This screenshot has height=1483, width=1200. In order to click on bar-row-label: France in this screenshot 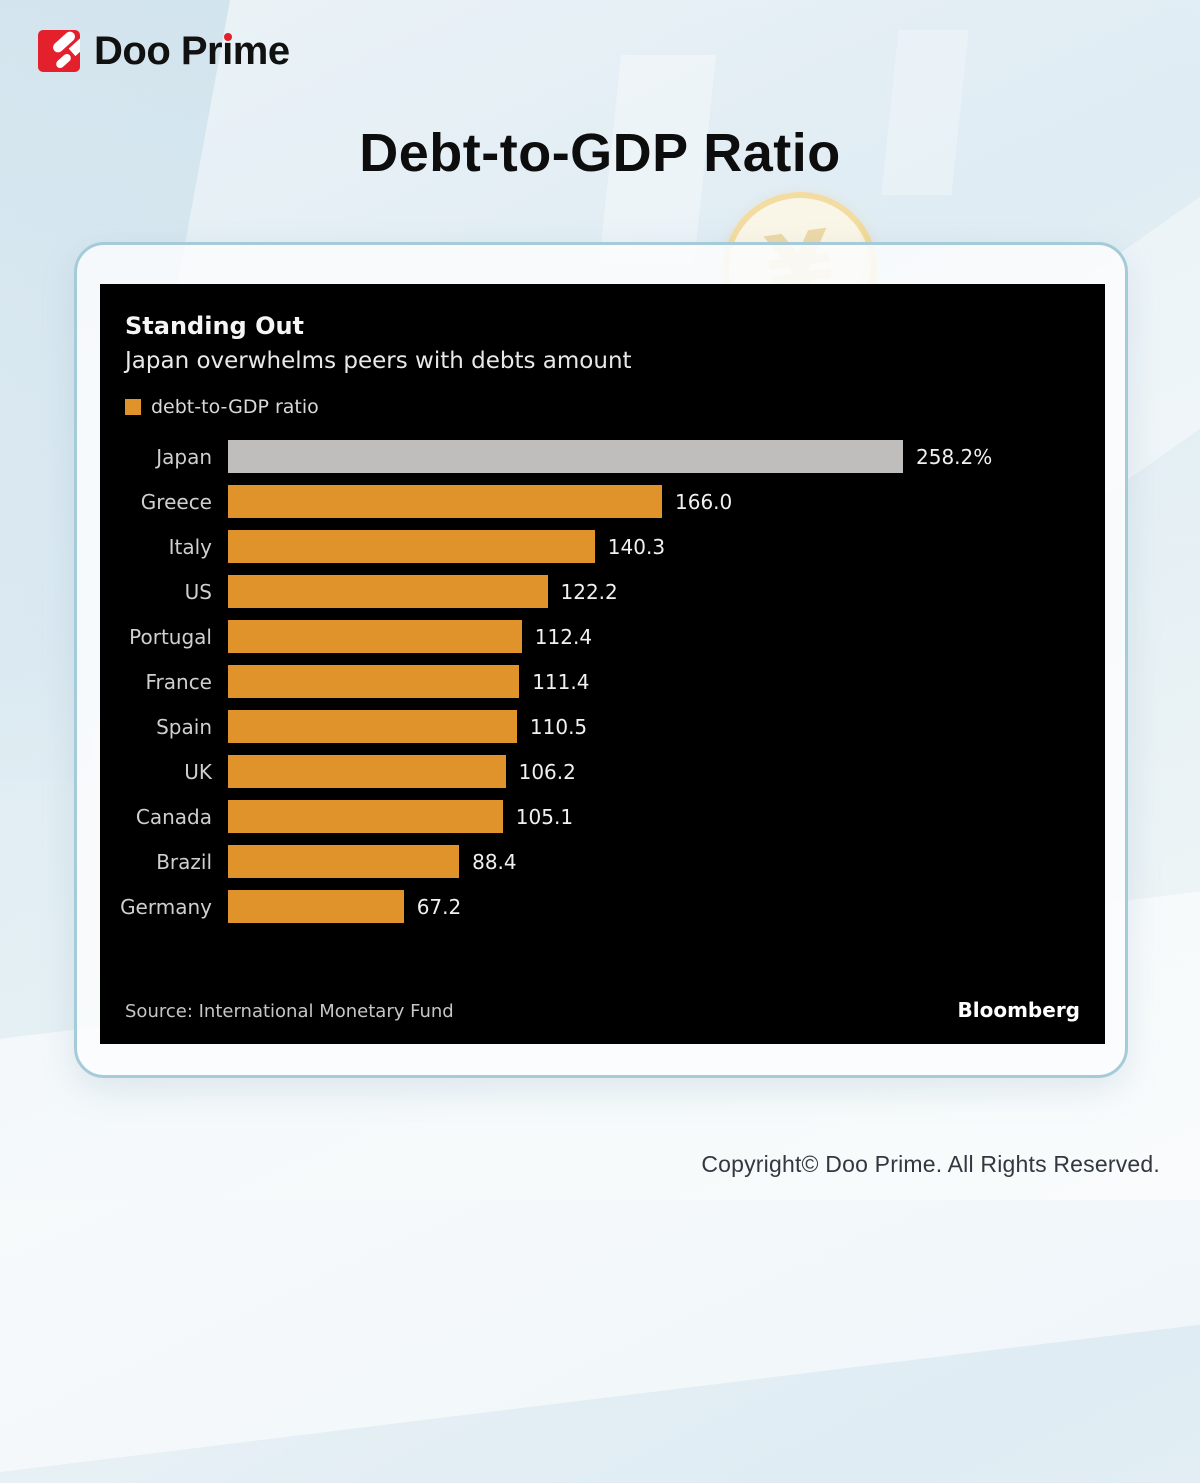, I will do `click(178, 681)`.